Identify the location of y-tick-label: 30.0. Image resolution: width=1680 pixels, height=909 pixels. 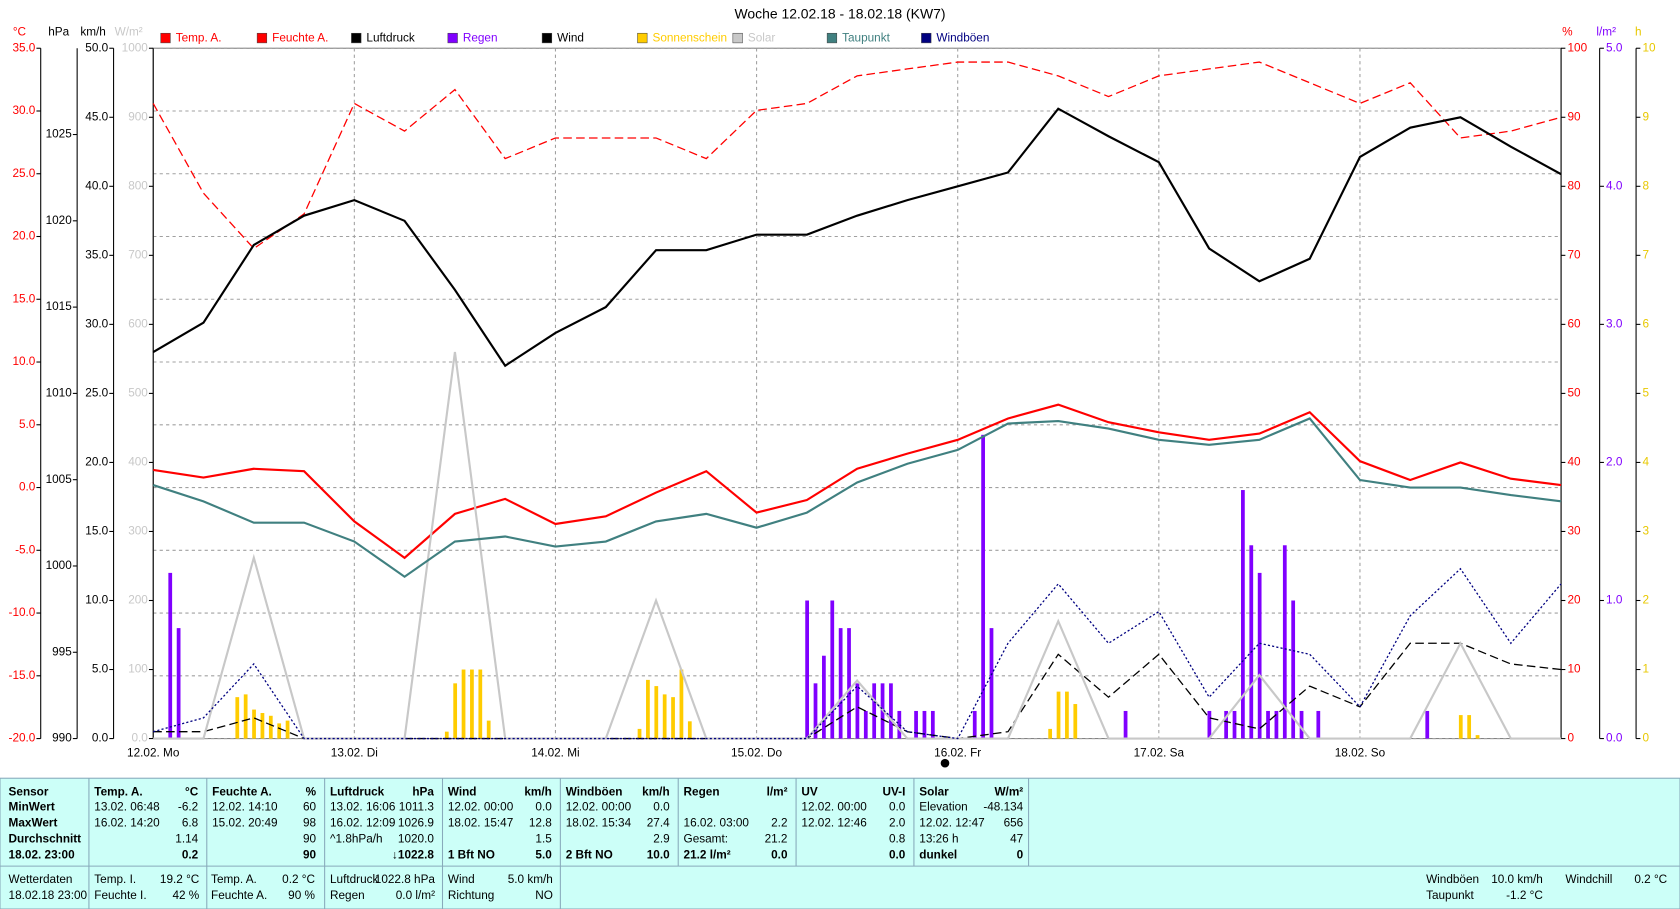
(23, 110).